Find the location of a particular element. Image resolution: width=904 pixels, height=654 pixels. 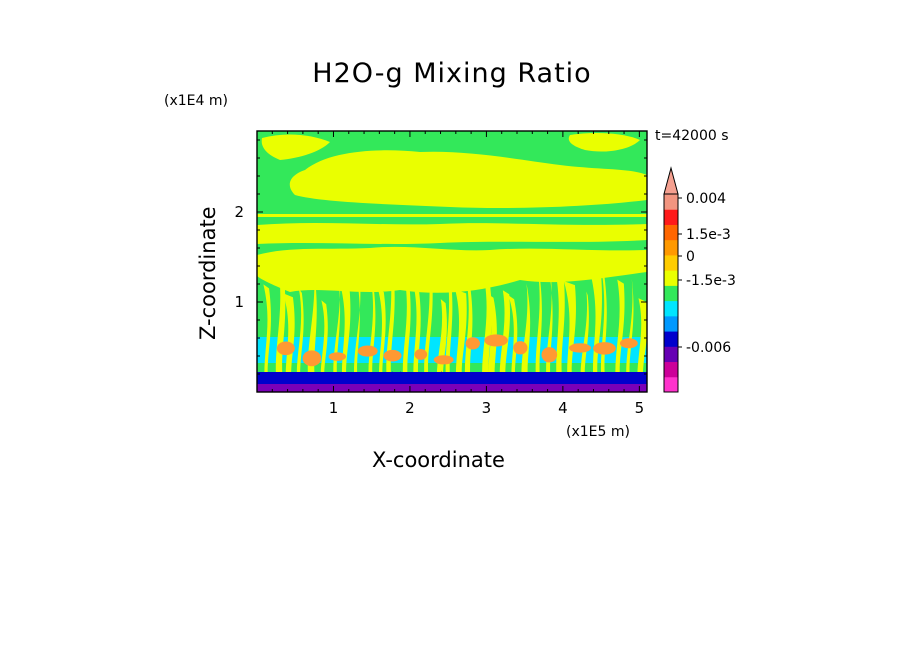

lower-moist-region is located at coordinates (452, 269).